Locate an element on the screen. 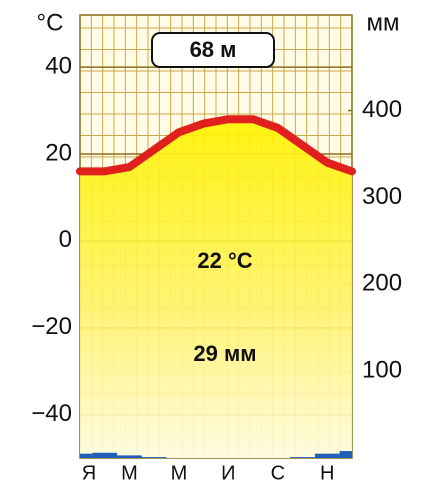 The height and width of the screenshot is (491, 424). y-axis-label: °C is located at coordinates (50, 22).